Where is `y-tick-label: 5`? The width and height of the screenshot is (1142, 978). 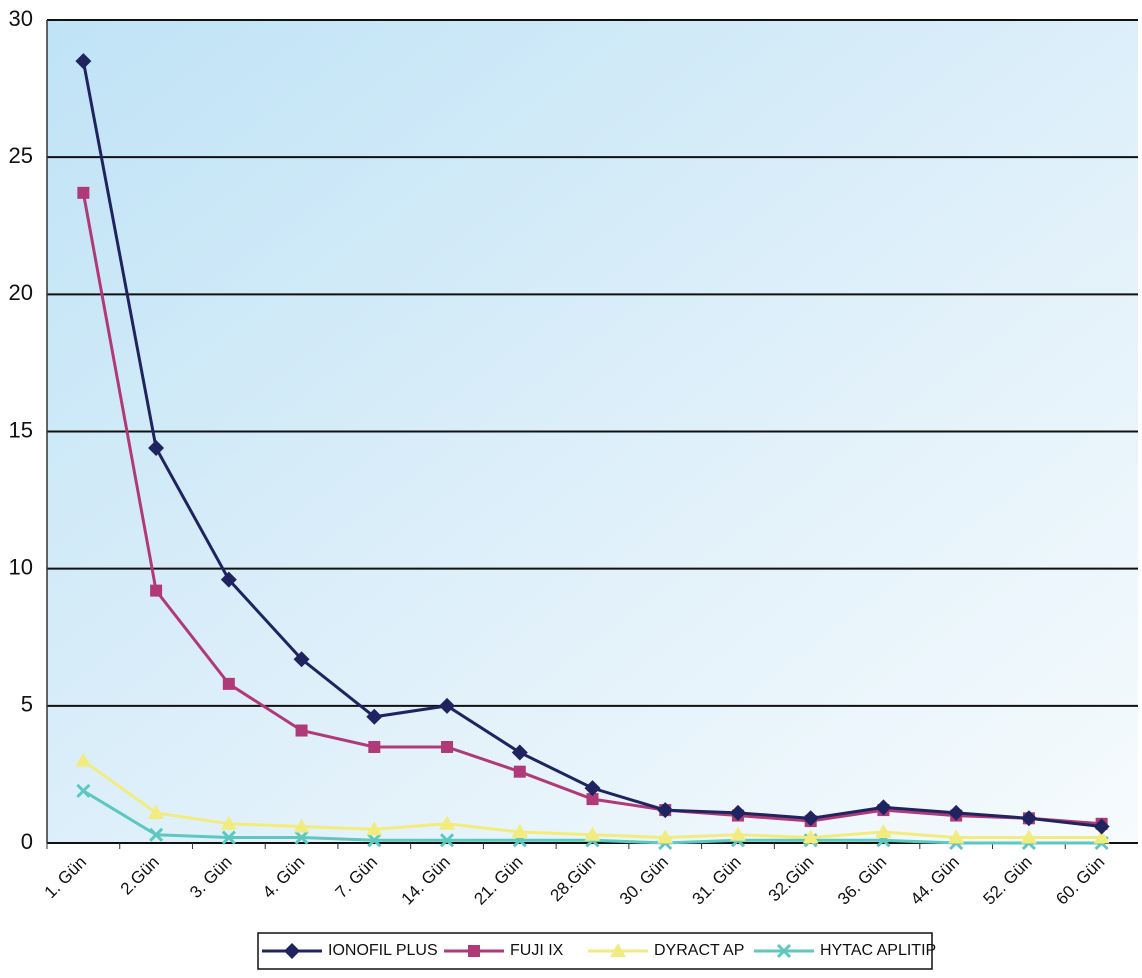 y-tick-label: 5 is located at coordinates (27, 704).